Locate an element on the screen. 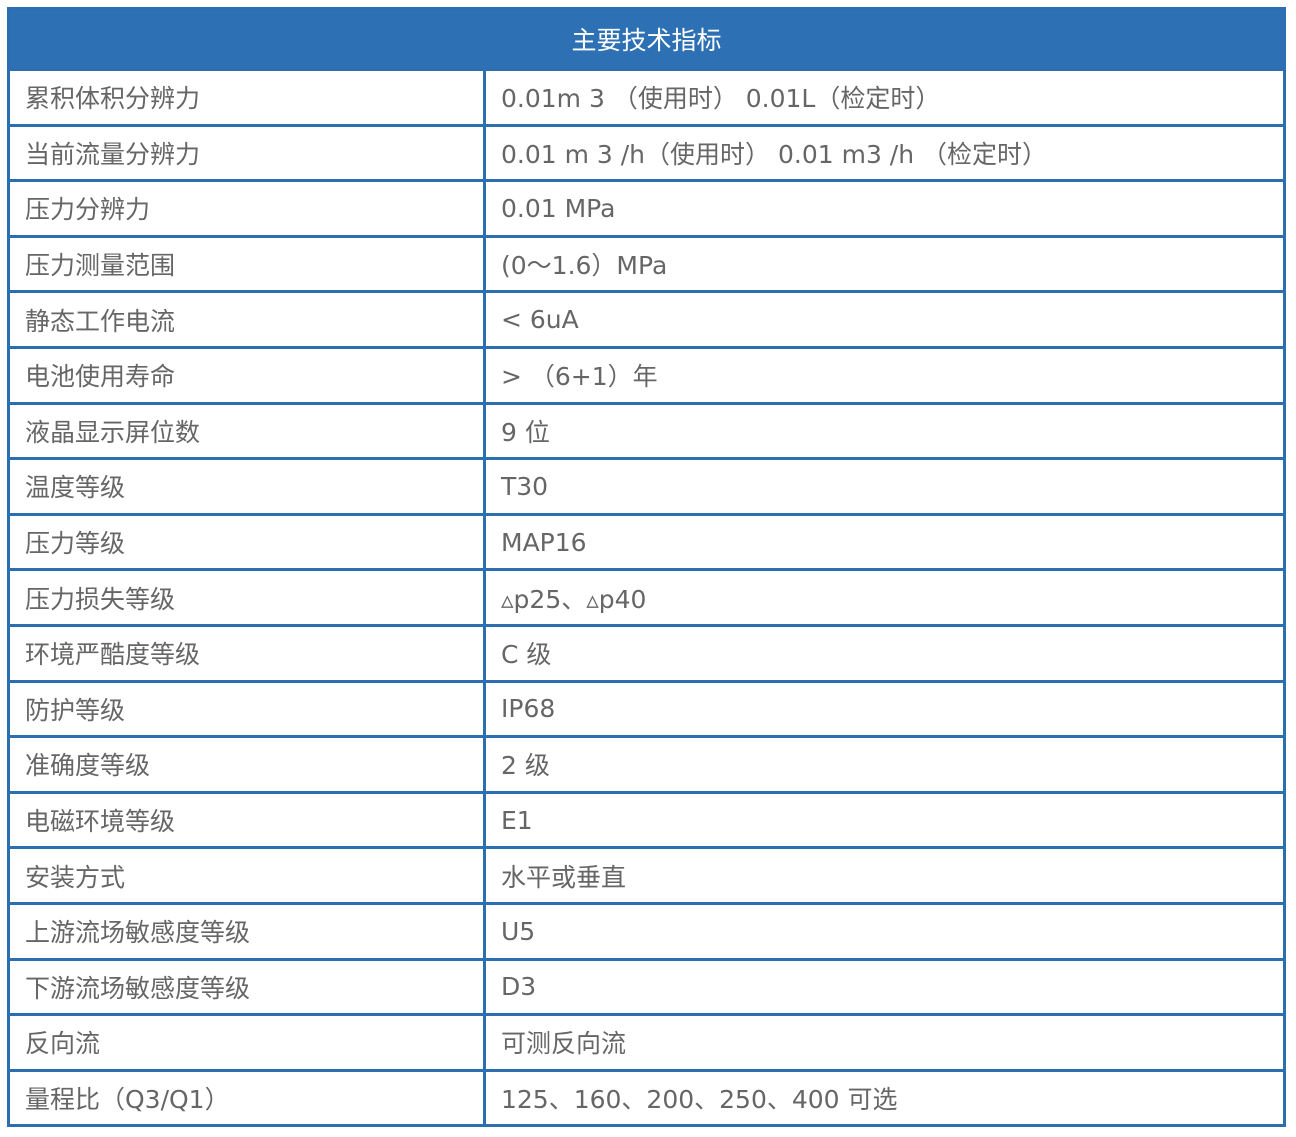 This screenshot has width=1296, height=1137. spec-label: 量程比（Q3/Q1） is located at coordinates (246, 1098).